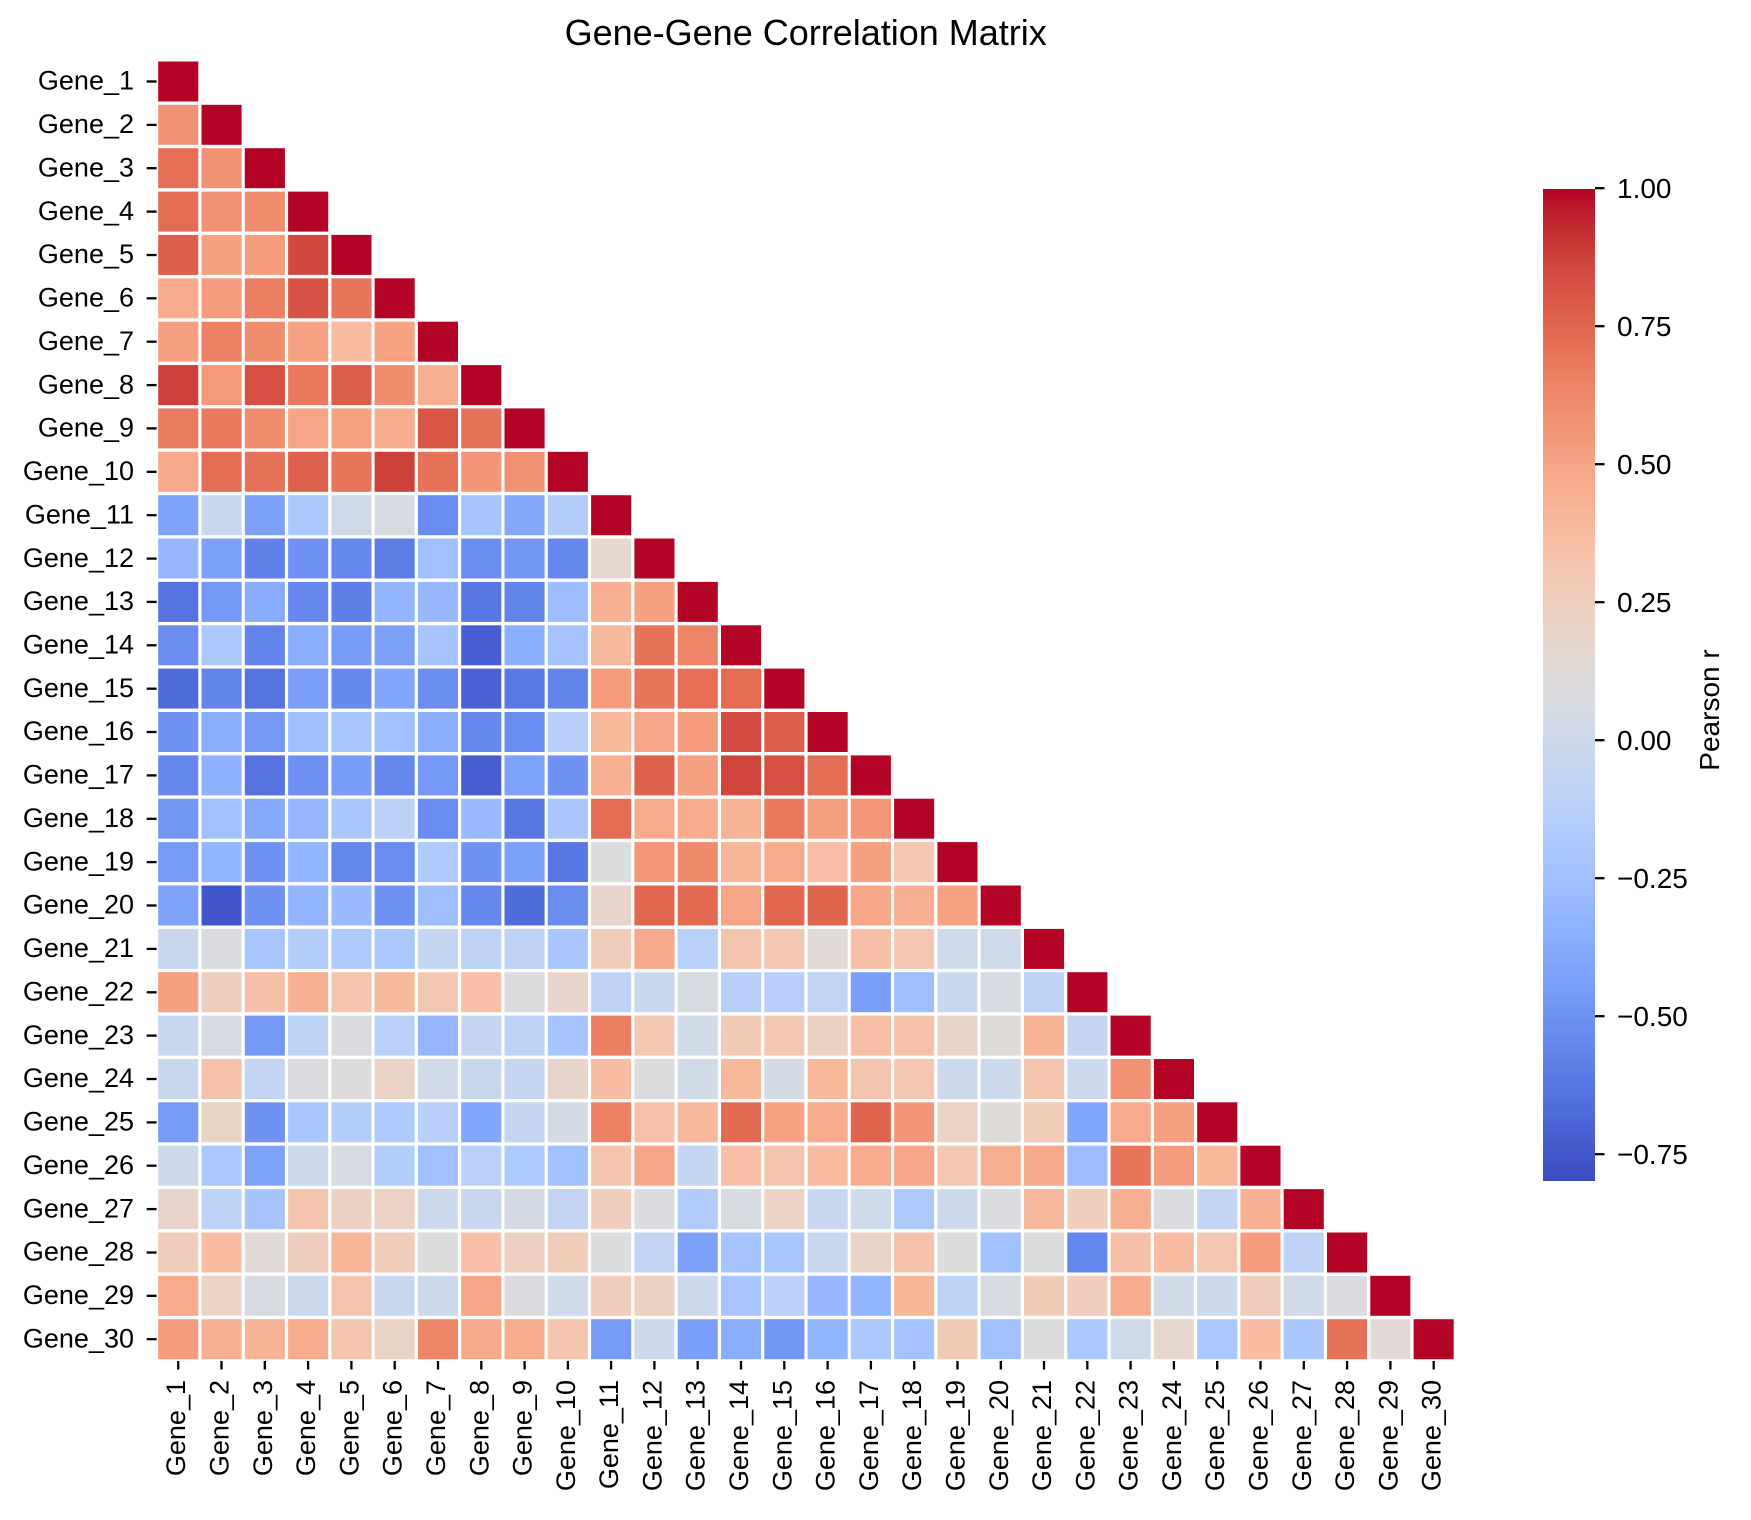  What do you see at coordinates (1644, 326) in the screenshot?
I see `svg-text: 0.75` at bounding box center [1644, 326].